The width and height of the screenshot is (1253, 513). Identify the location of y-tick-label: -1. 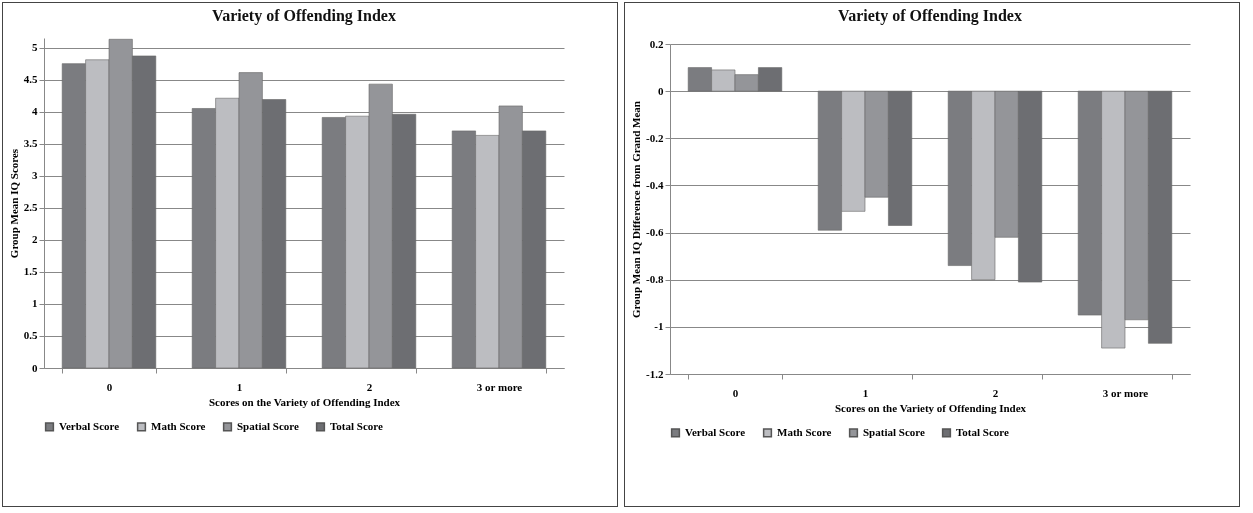
(659, 326).